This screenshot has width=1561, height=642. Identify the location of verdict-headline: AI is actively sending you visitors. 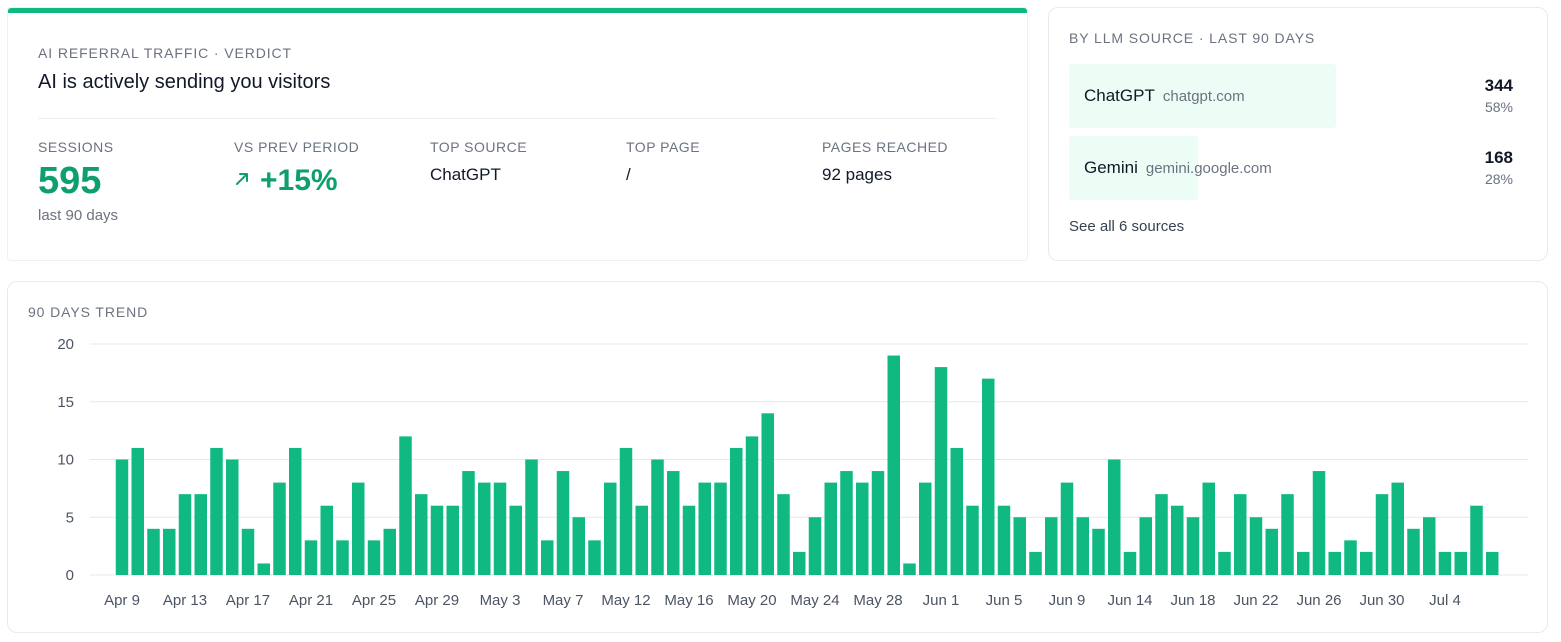
(184, 82).